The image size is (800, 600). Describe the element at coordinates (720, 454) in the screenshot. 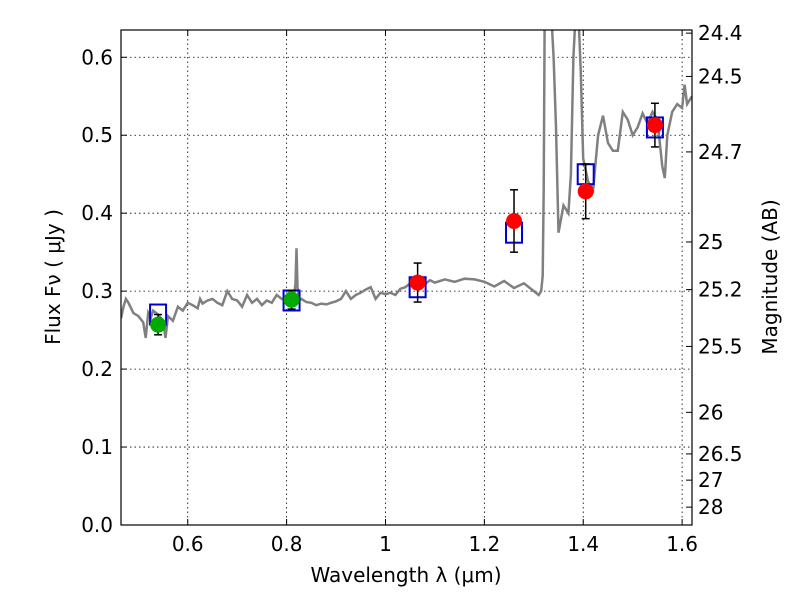

I see `magnitude-tick-label: 26.5` at that location.